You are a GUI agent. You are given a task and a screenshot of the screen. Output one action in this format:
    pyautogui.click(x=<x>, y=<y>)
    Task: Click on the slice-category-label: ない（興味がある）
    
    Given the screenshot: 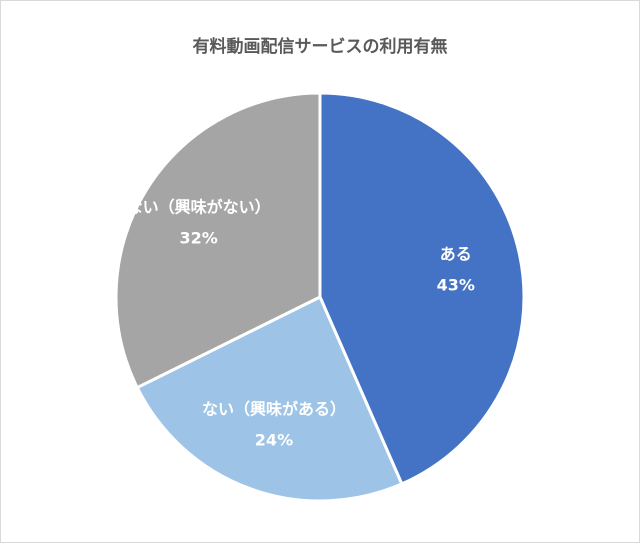 What is the action you would take?
    pyautogui.click(x=274, y=409)
    